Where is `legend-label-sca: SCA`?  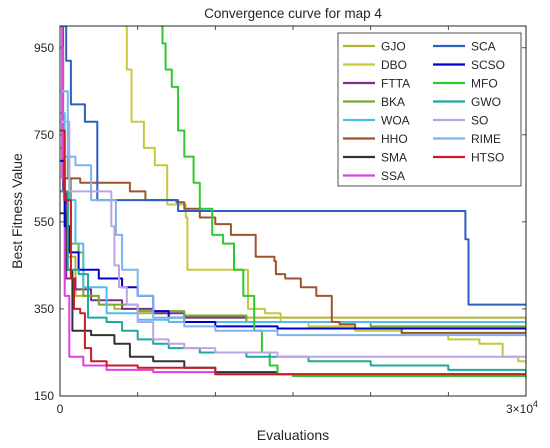 legend-label-sca: SCA is located at coordinates (483, 47).